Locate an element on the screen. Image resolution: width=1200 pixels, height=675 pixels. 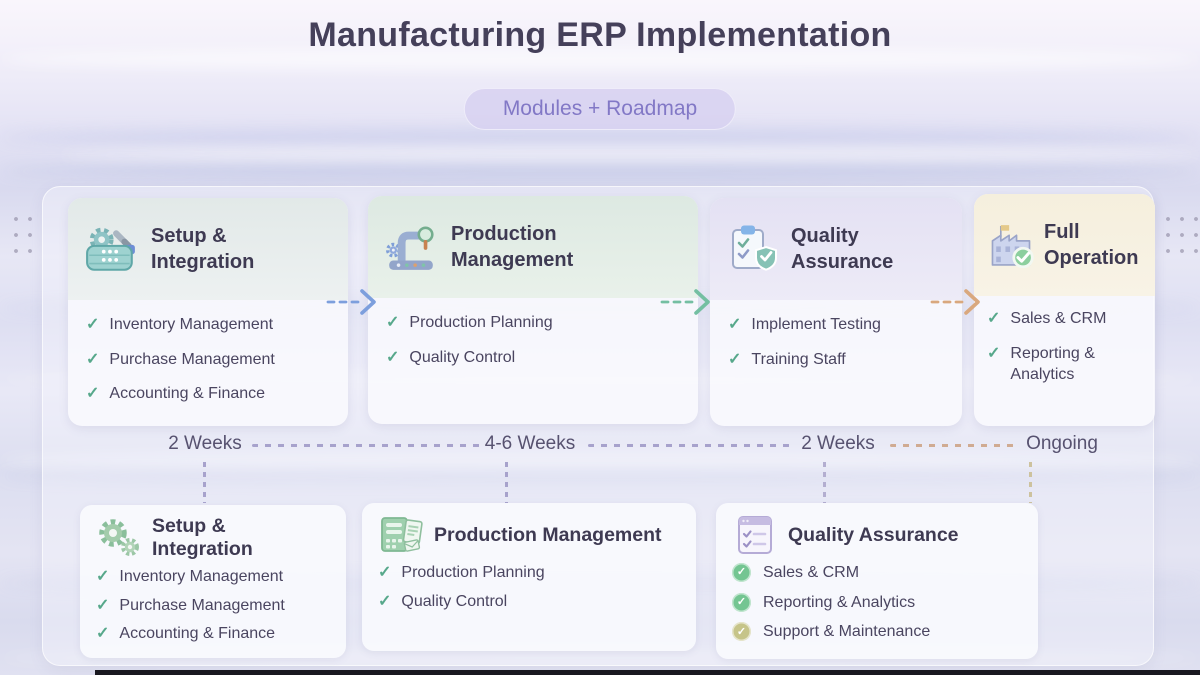
bottom-edge-bar is located at coordinates (647, 672).